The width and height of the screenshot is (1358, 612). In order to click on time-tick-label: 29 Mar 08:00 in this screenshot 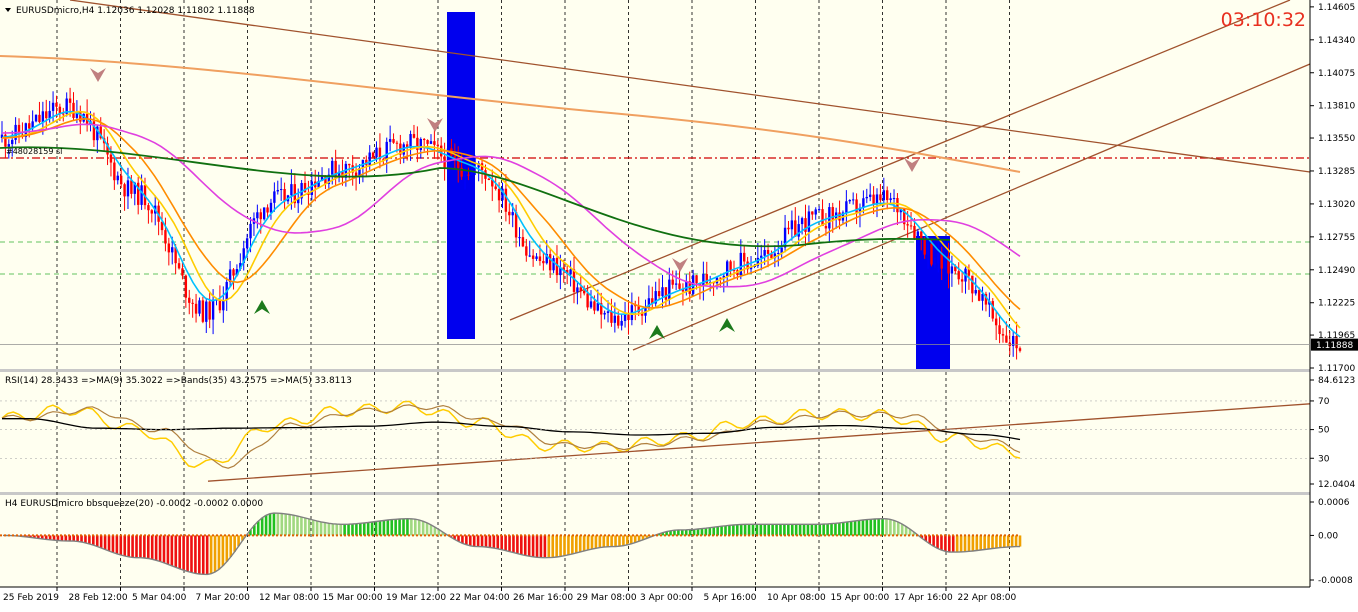, I will do `click(607, 598)`.